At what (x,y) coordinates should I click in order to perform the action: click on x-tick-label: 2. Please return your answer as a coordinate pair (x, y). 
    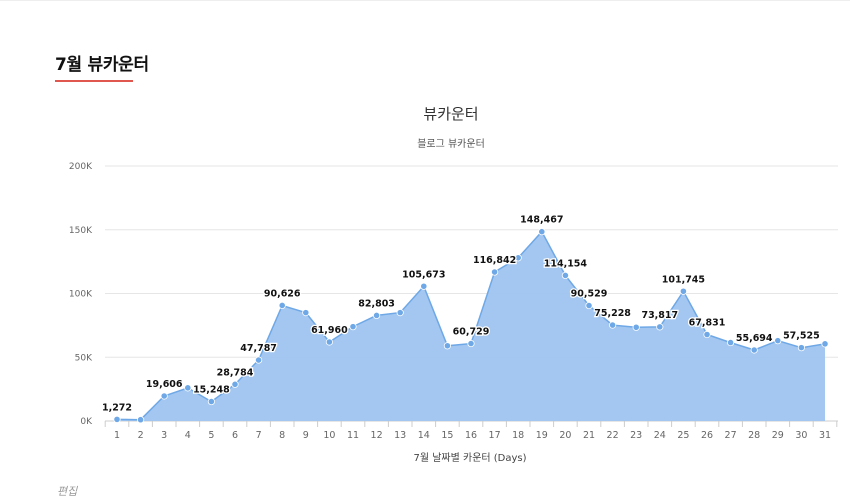
    Looking at the image, I should click on (141, 435).